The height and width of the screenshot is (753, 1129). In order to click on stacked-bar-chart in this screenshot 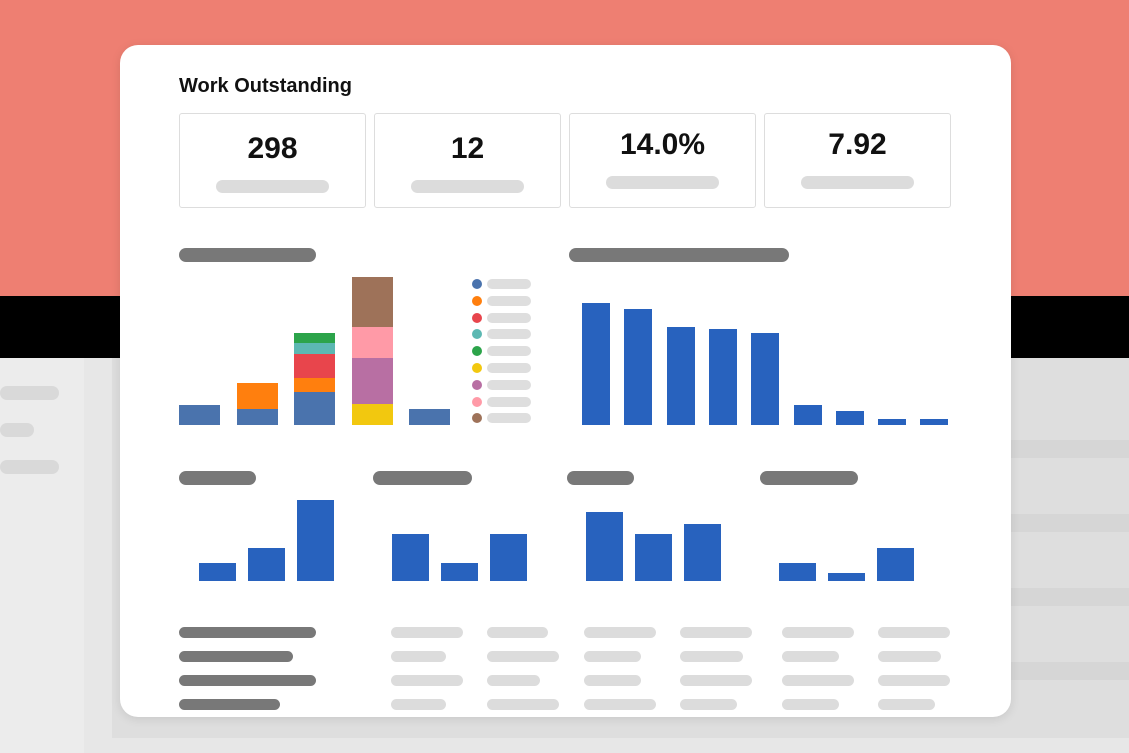, I will do `click(319, 345)`.